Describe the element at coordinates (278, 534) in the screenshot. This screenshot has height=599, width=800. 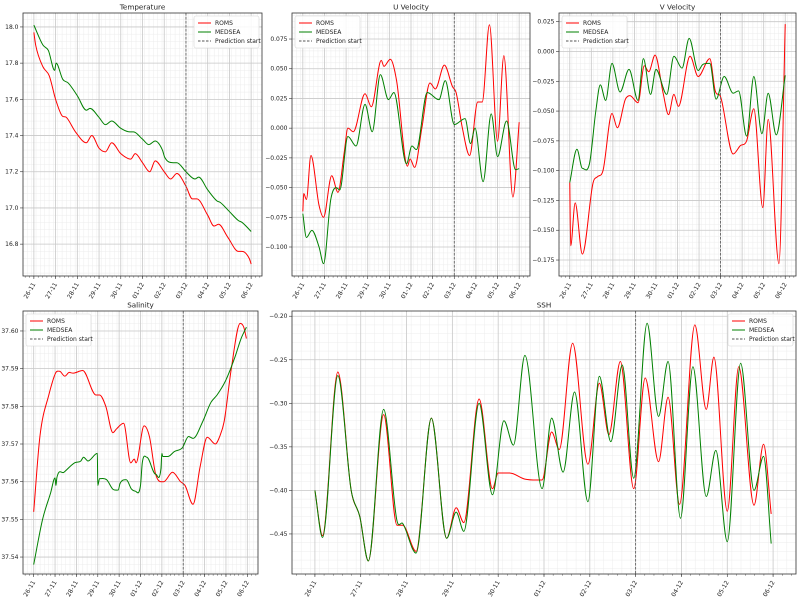
I see `y-tick-label: −0.45` at that location.